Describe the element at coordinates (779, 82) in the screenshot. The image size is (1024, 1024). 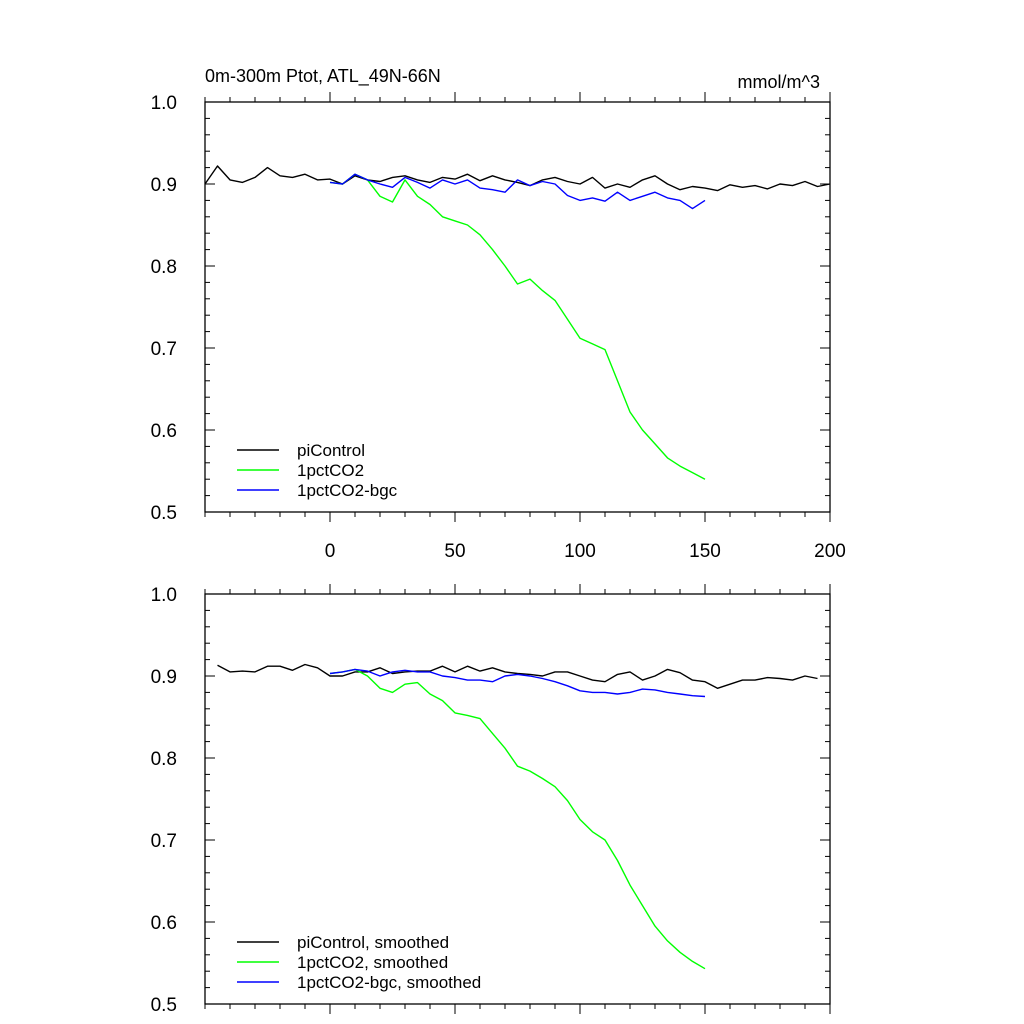
I see `units-label: mmol/m^3` at that location.